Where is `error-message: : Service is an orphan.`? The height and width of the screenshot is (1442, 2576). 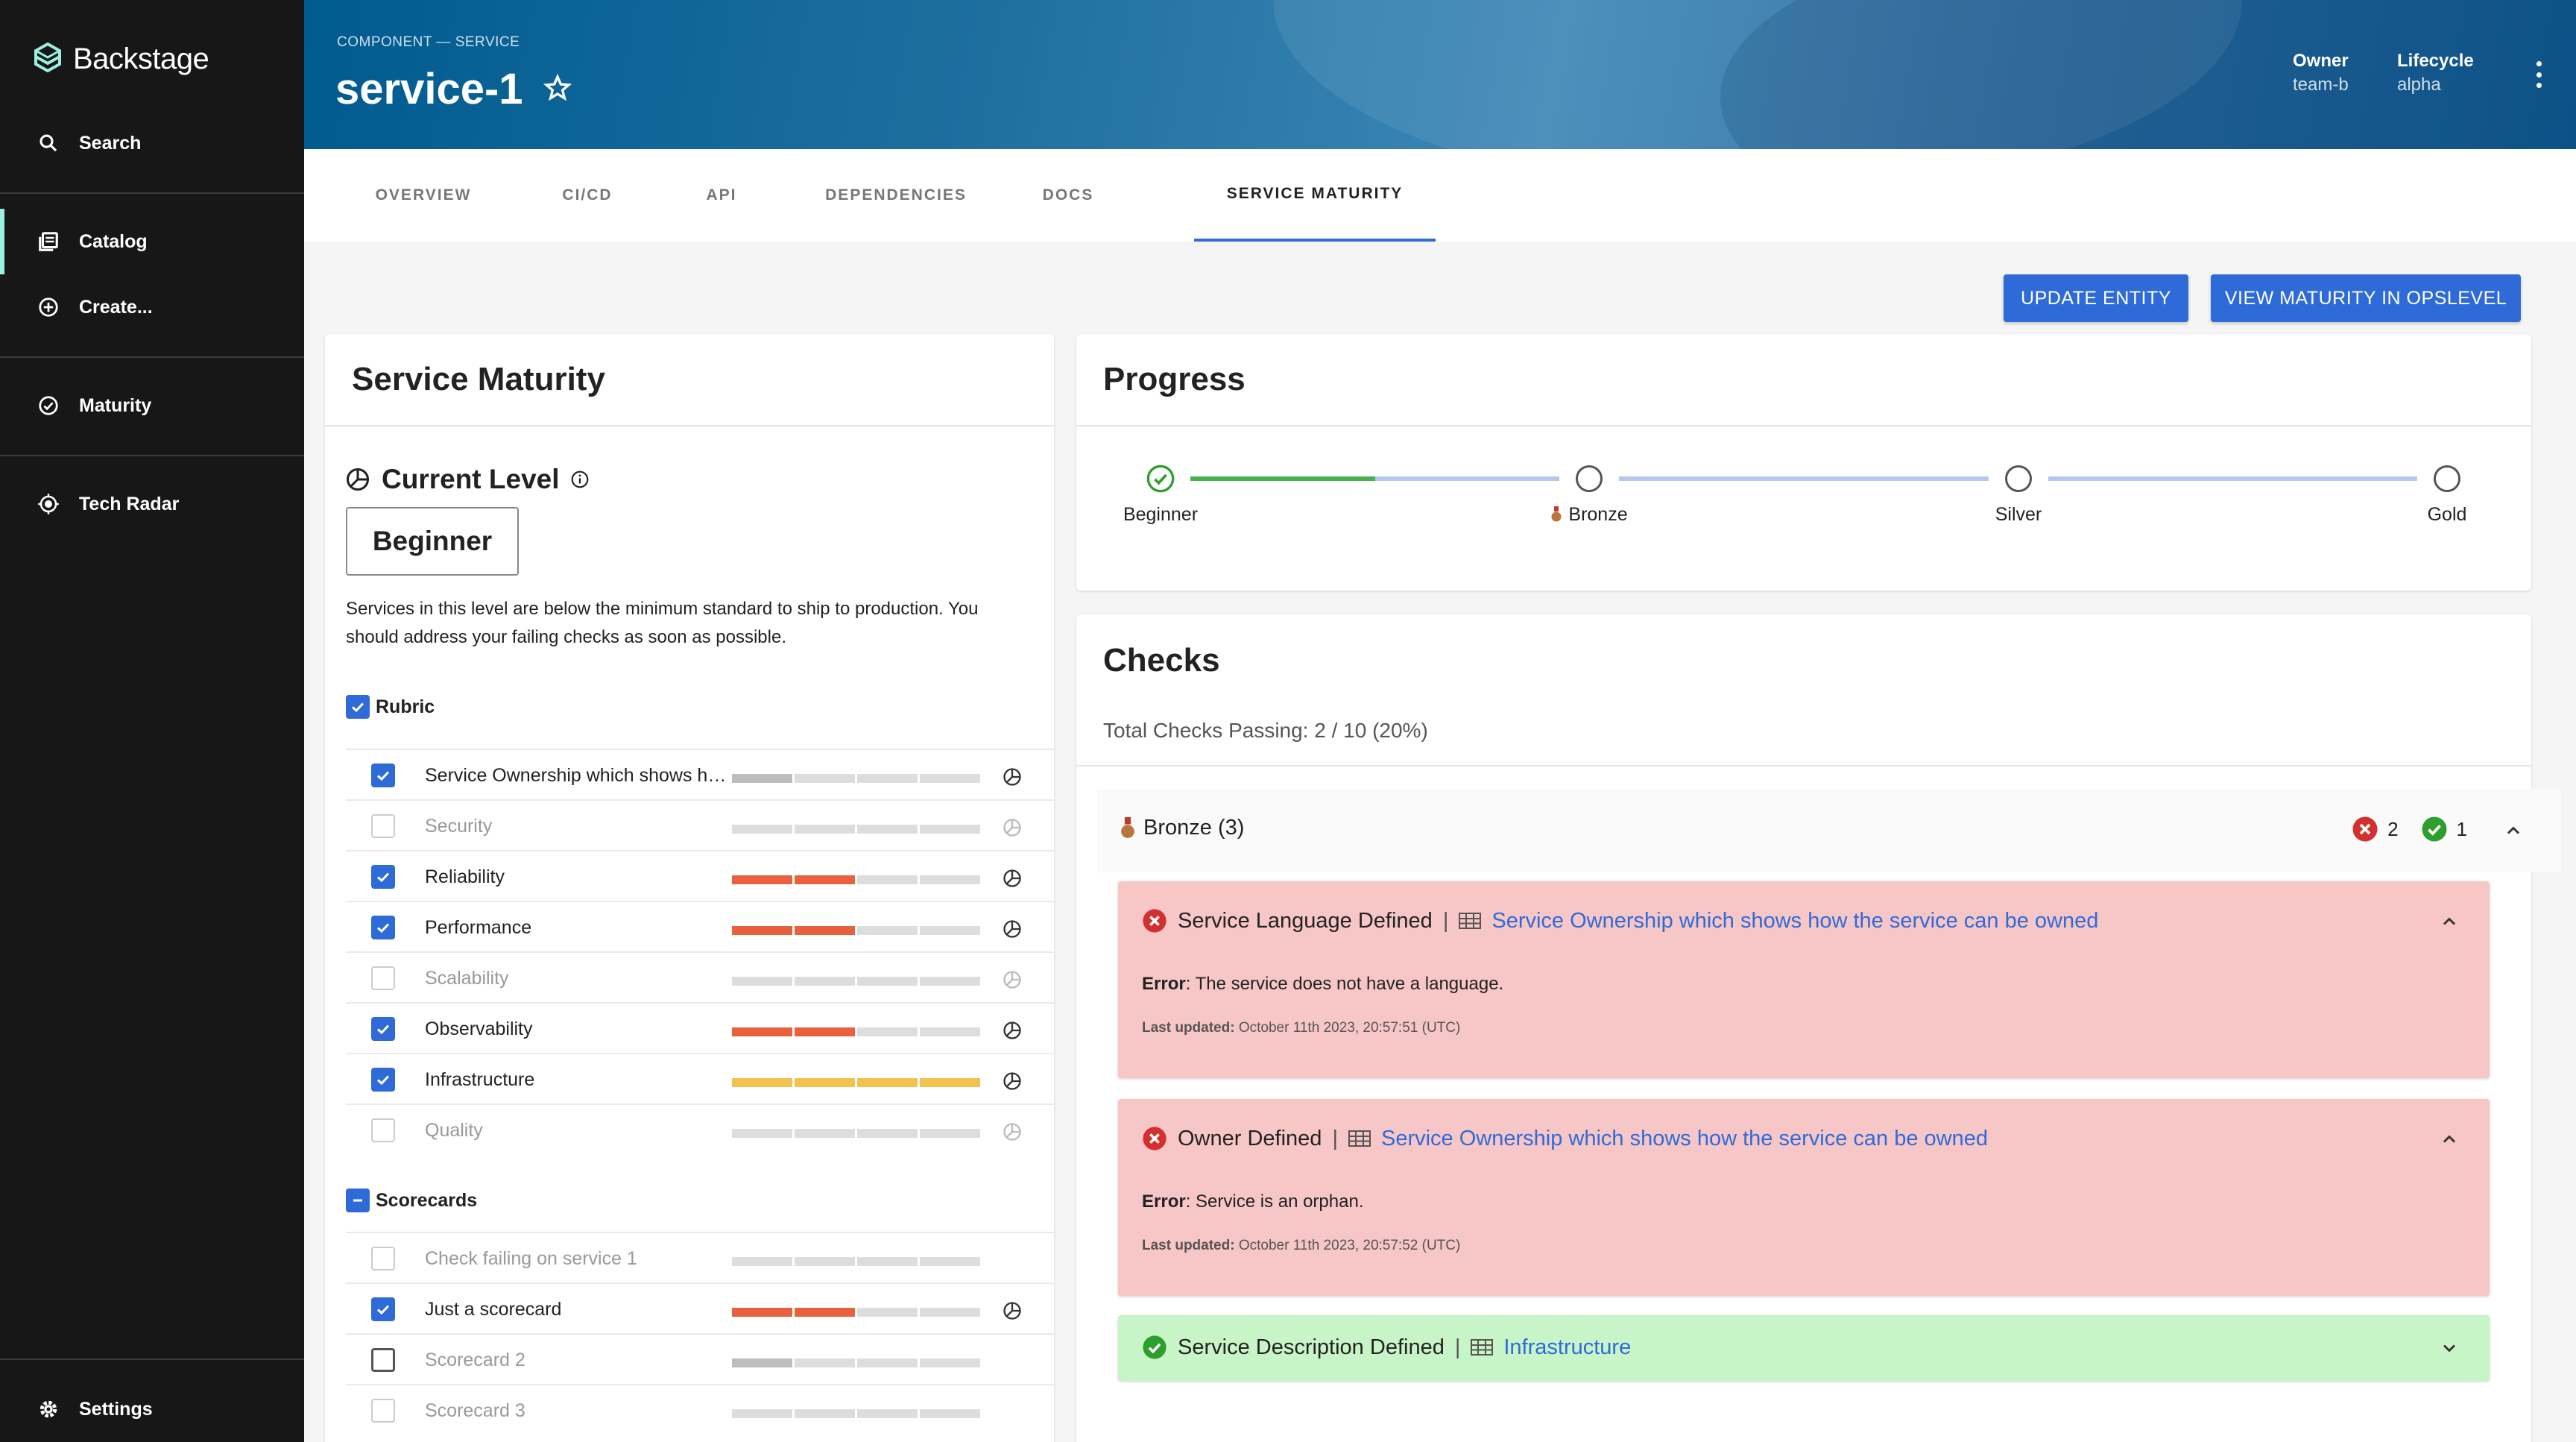 error-message: : Service is an orphan. is located at coordinates (1274, 1201).